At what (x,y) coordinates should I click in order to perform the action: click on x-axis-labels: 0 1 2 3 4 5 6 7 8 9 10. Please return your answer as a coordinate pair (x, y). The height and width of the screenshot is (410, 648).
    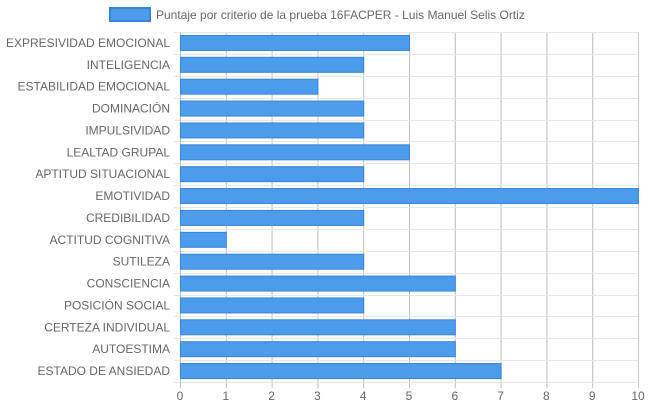
    Looking at the image, I should click on (411, 396).